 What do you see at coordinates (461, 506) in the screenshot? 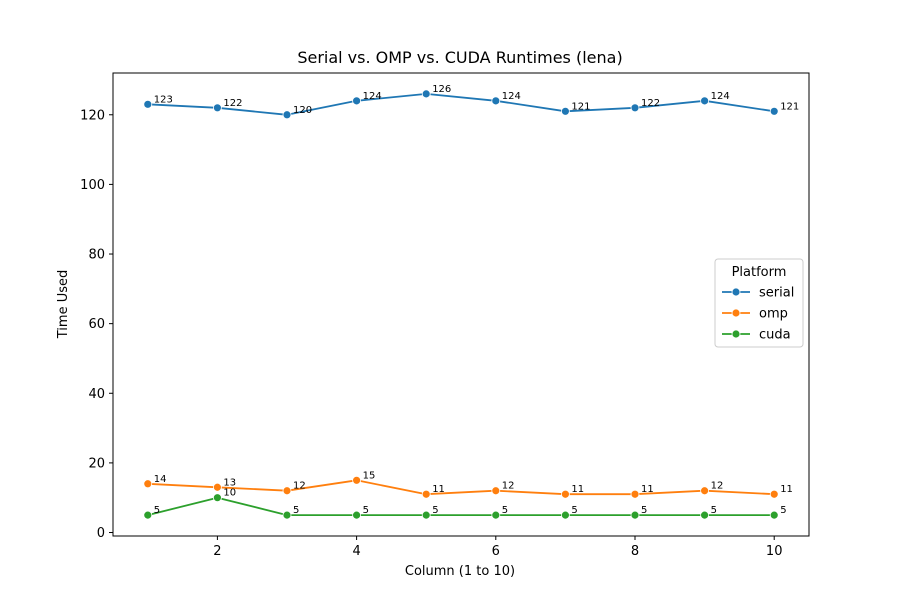
I see `series-line-cuda` at bounding box center [461, 506].